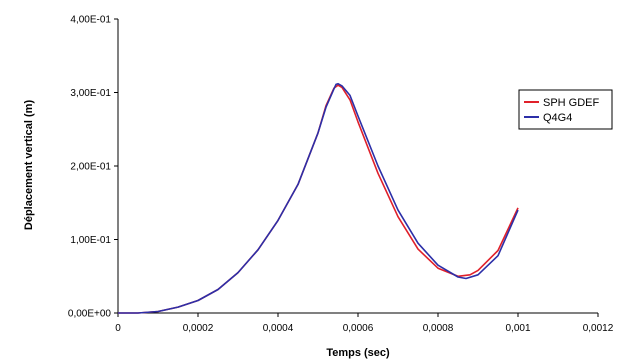  I want to click on x-tick-label: 0,0012, so click(598, 328).